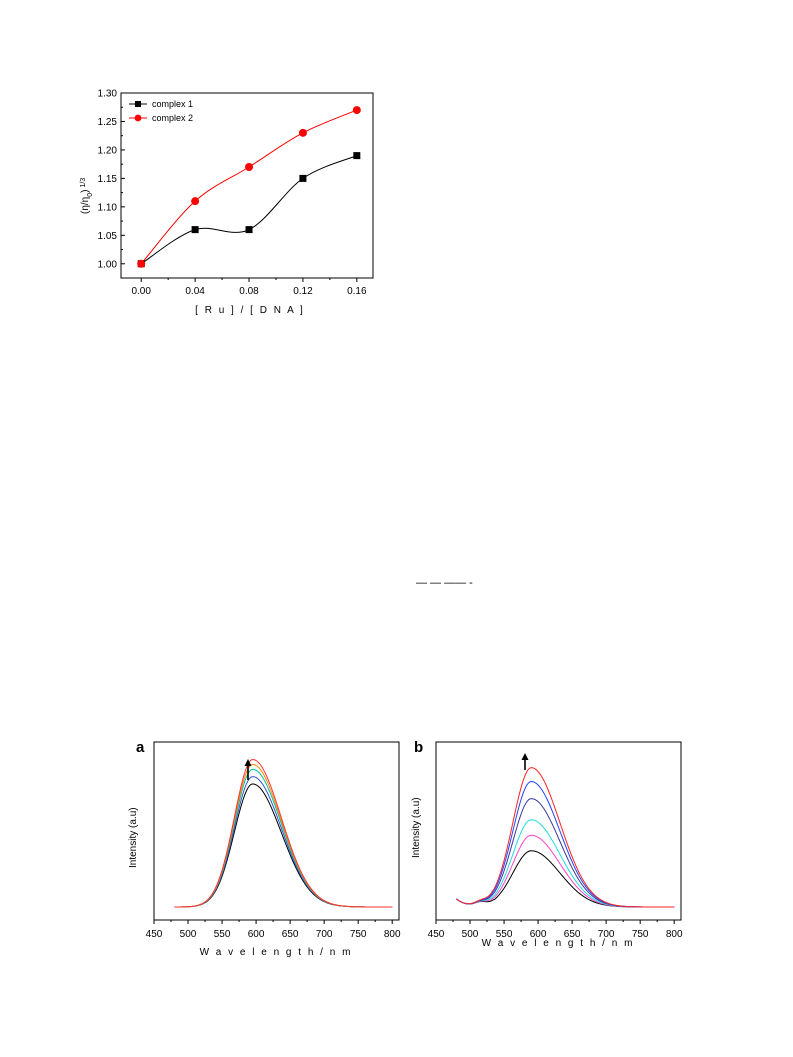  Describe the element at coordinates (273, 930) in the screenshot. I see `emission-a-x-ticks: 450 500 550 600 650 700 750 800` at that location.